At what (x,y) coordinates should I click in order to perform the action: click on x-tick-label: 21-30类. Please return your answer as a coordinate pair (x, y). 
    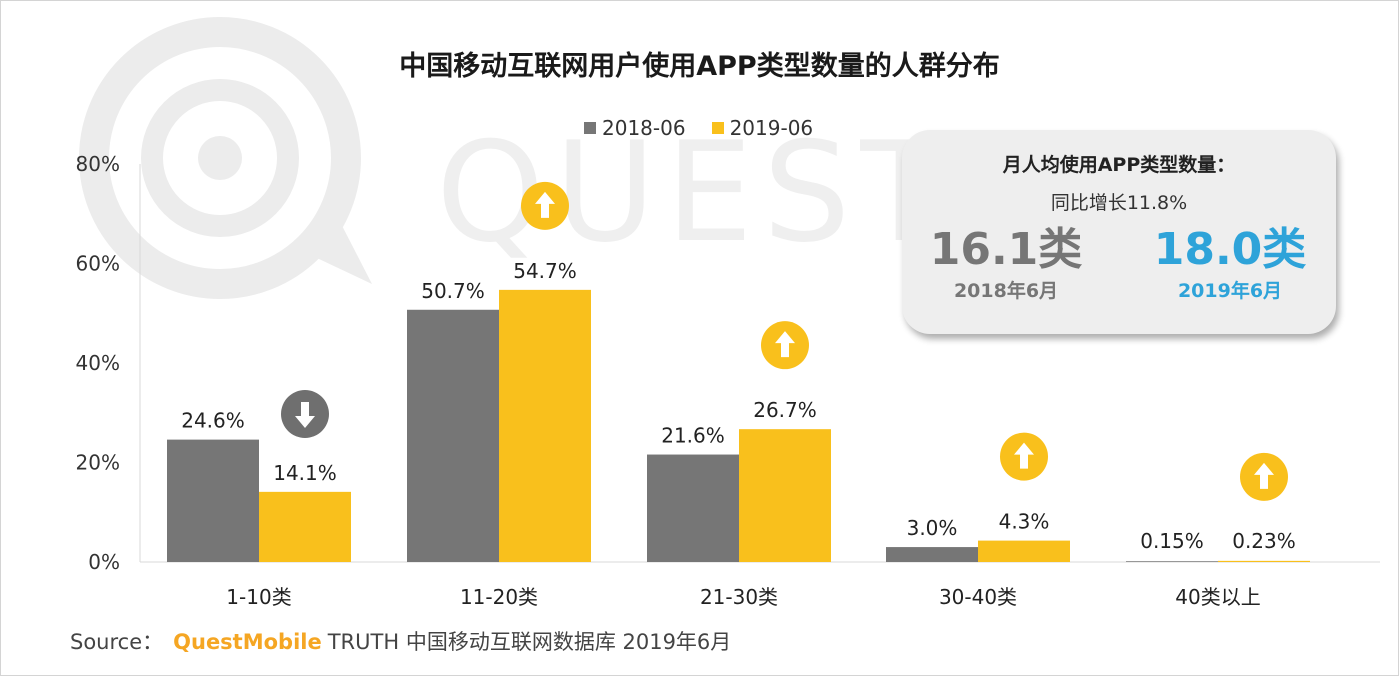
    Looking at the image, I should click on (739, 597).